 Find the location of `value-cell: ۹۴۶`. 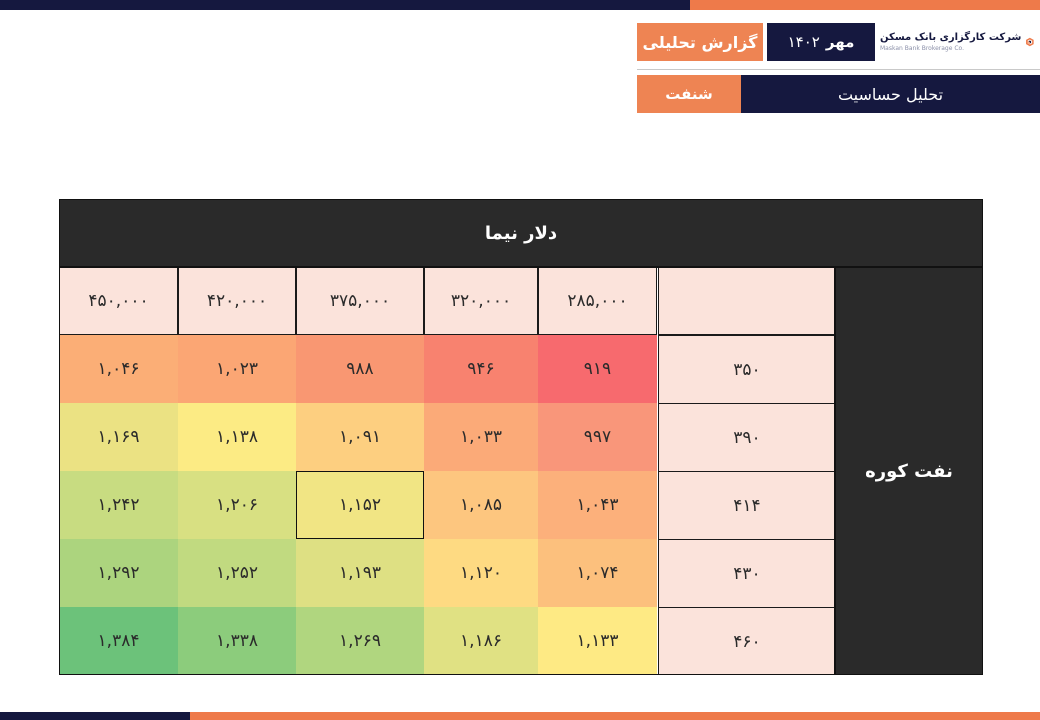

value-cell: ۹۴۶ is located at coordinates (481, 369).